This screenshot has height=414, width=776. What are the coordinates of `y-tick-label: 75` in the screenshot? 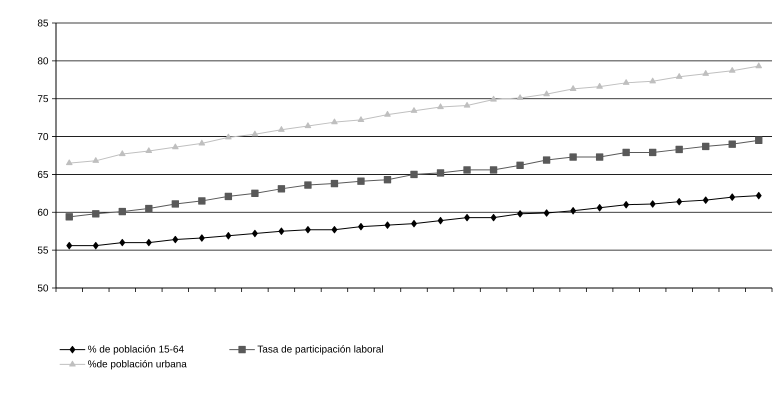 It's located at (43, 98).